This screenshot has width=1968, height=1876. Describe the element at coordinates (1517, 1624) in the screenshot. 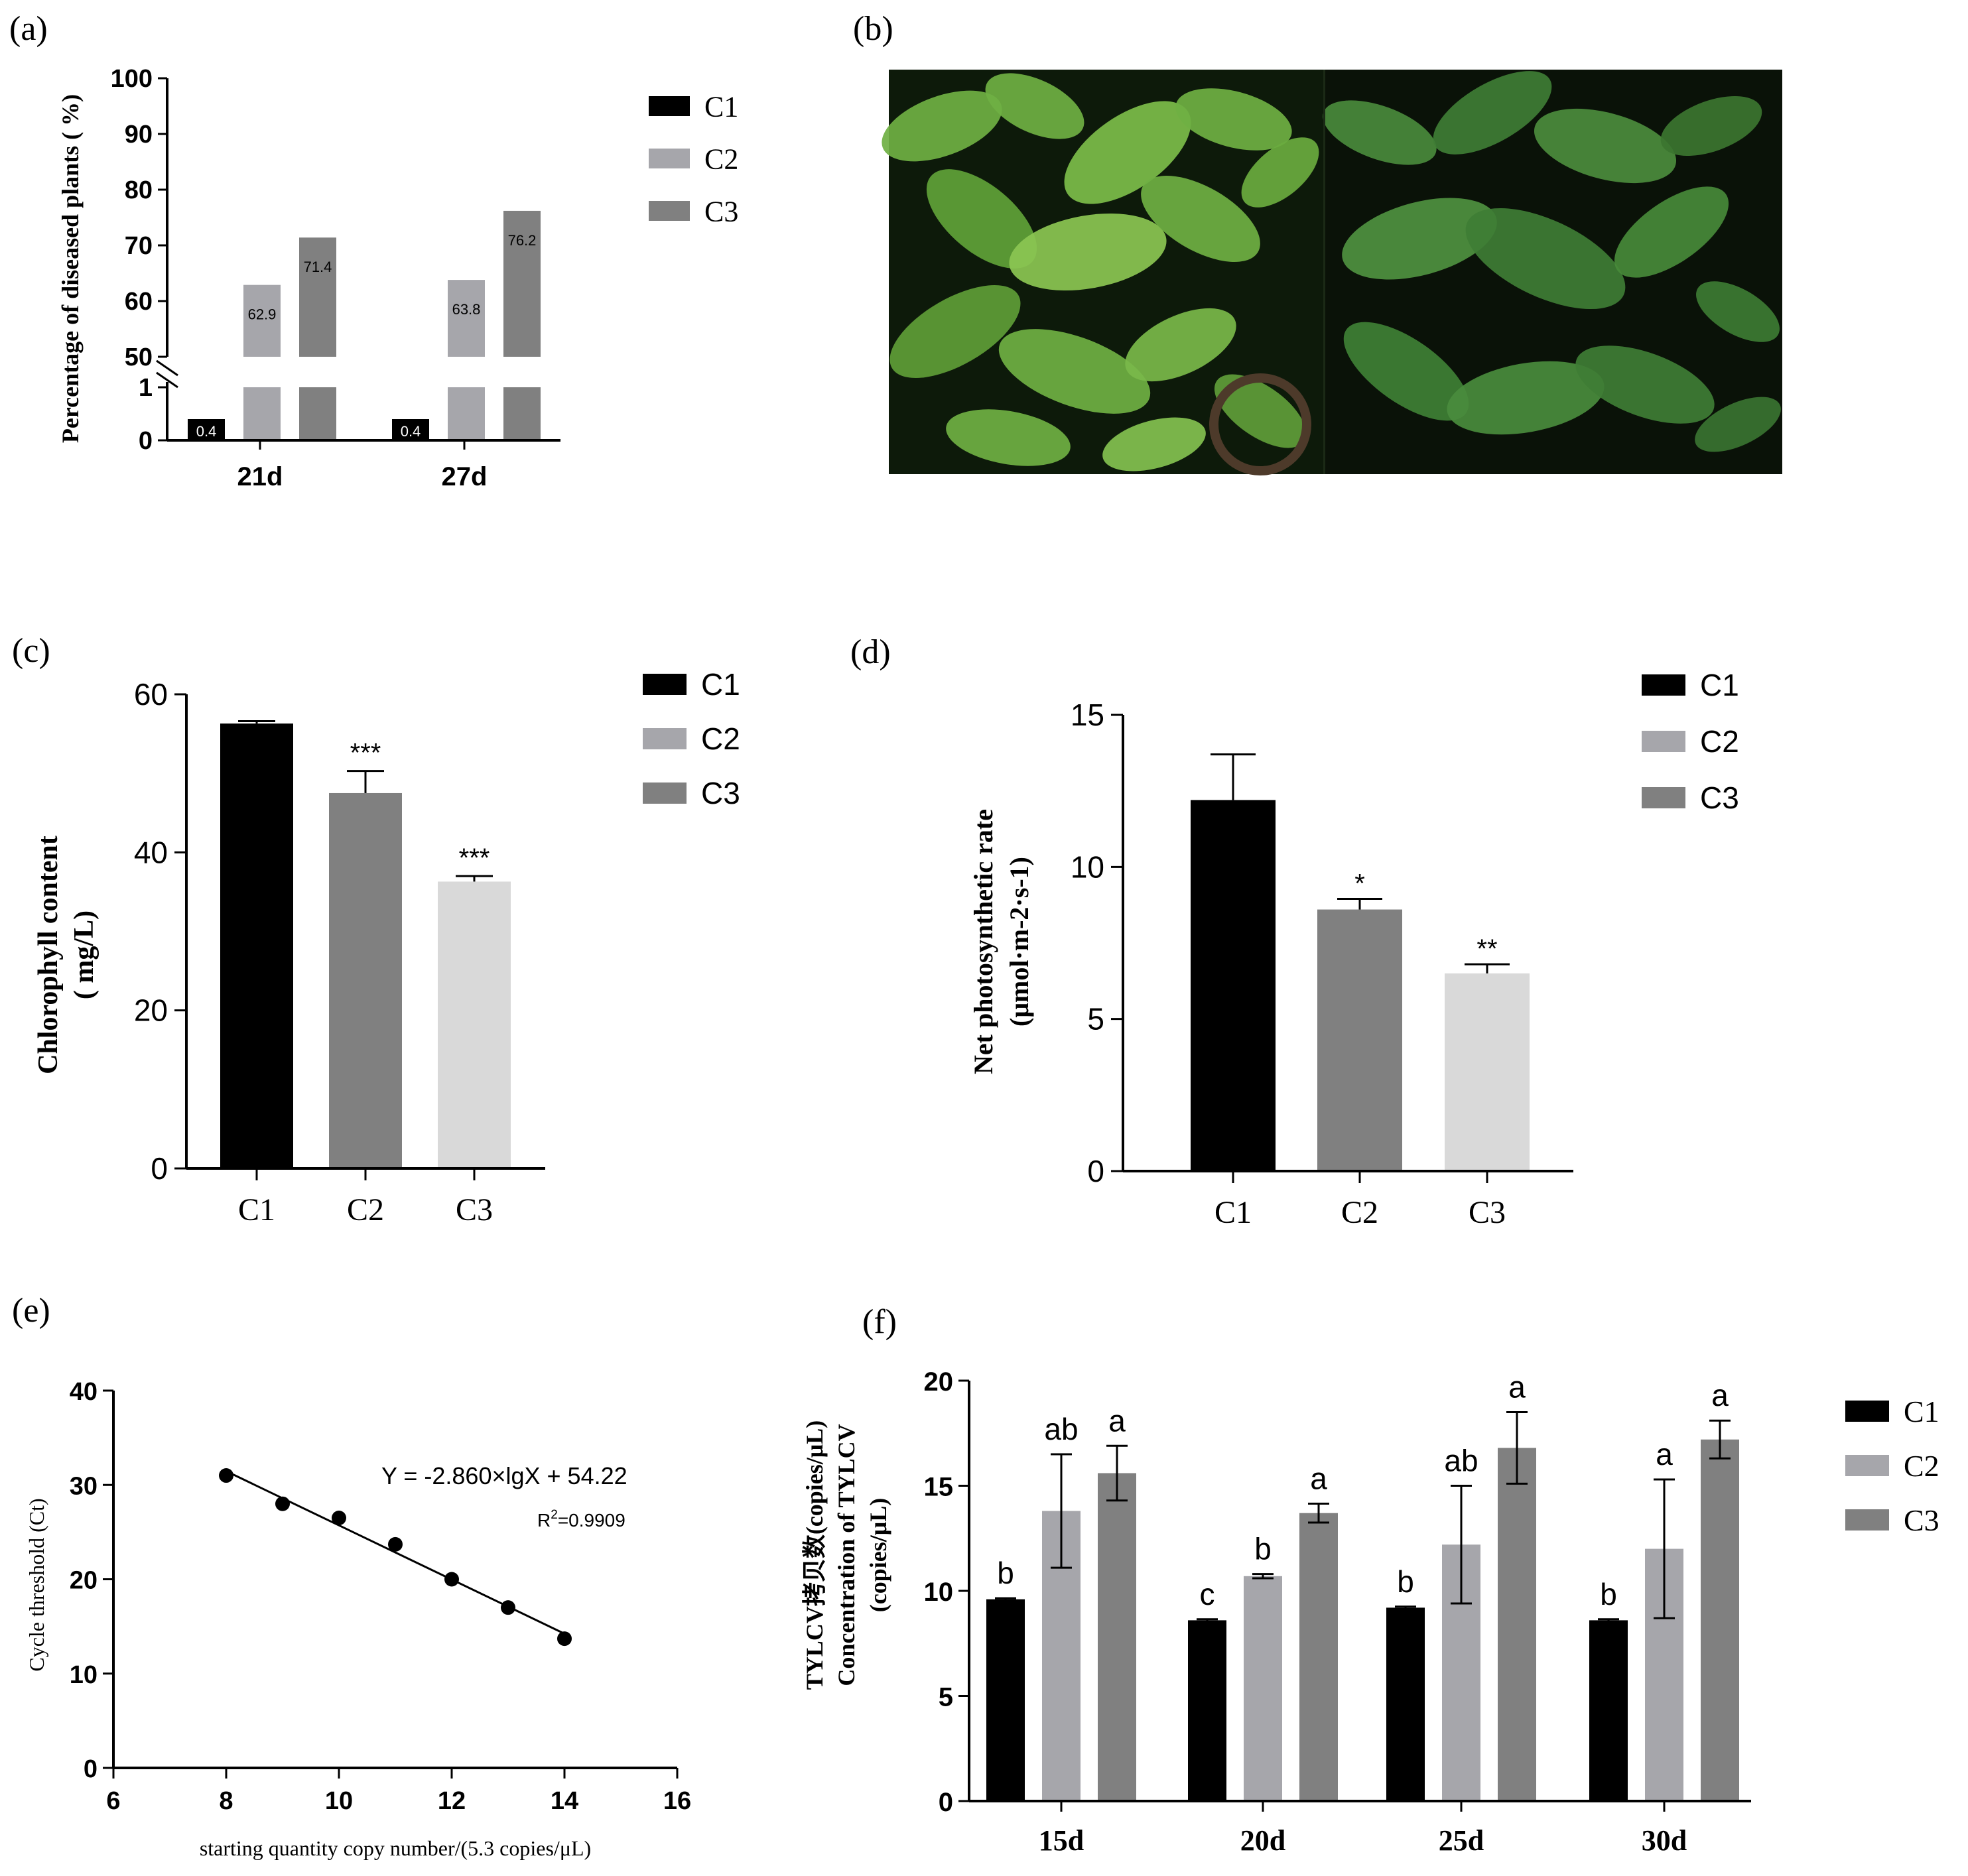

I see `bar-f-C3-25d` at that location.